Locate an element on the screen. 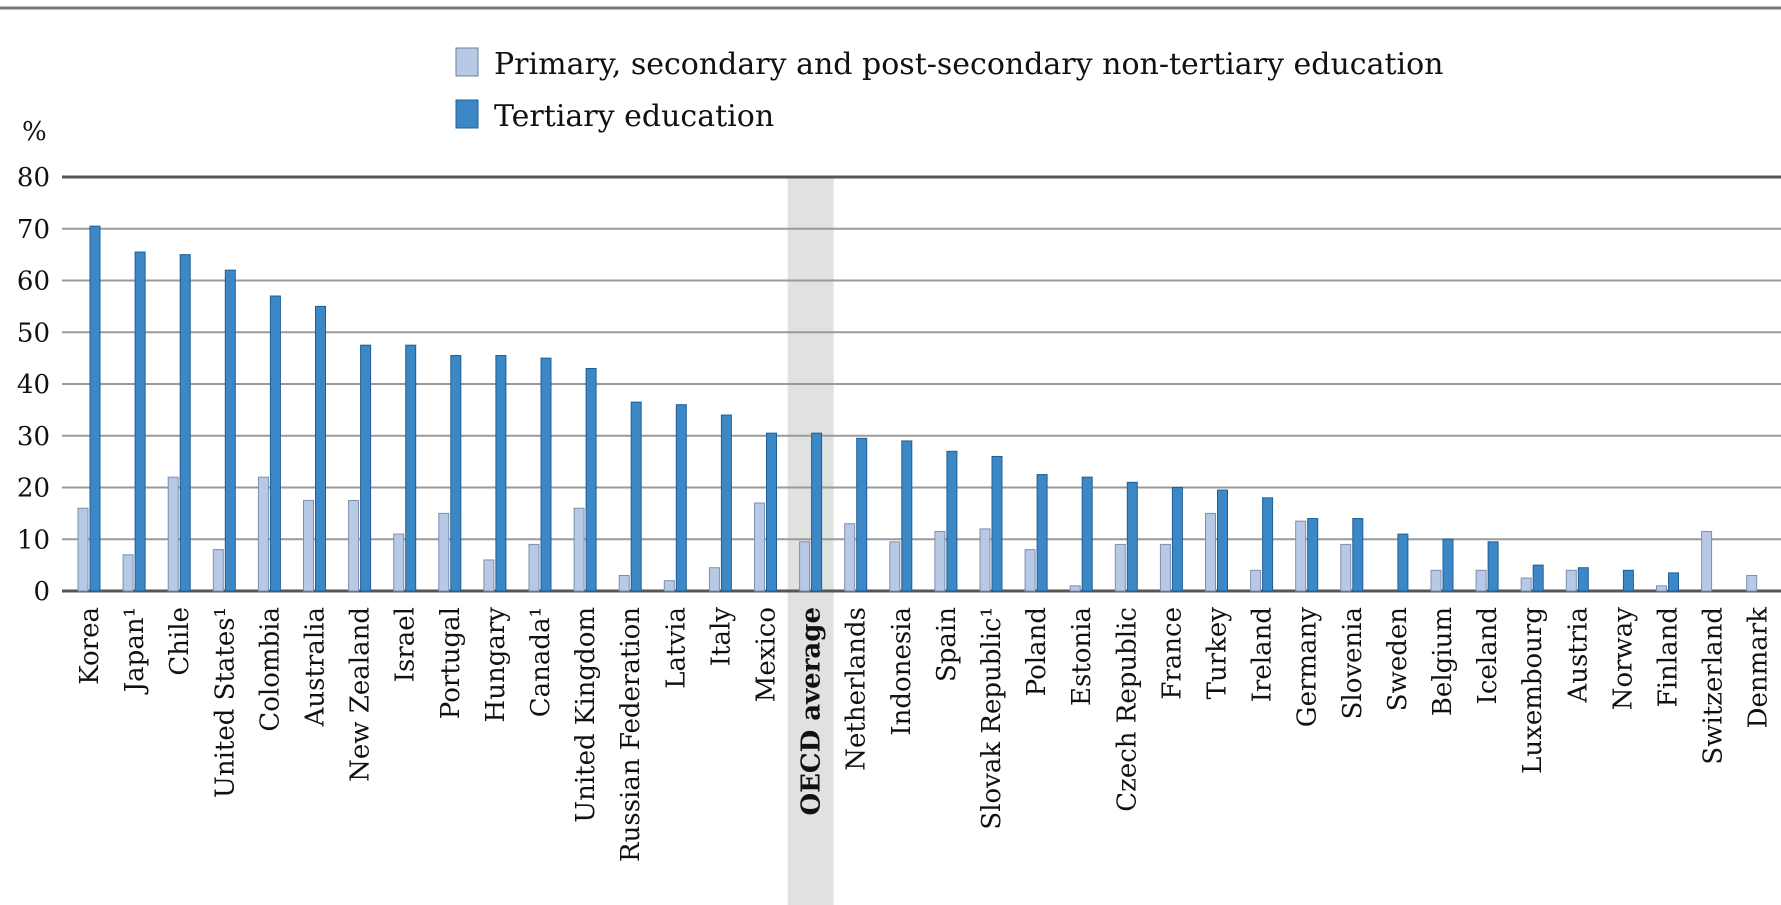 The height and width of the screenshot is (905, 1781). x-category-label: New Zealand is located at coordinates (361, 694).